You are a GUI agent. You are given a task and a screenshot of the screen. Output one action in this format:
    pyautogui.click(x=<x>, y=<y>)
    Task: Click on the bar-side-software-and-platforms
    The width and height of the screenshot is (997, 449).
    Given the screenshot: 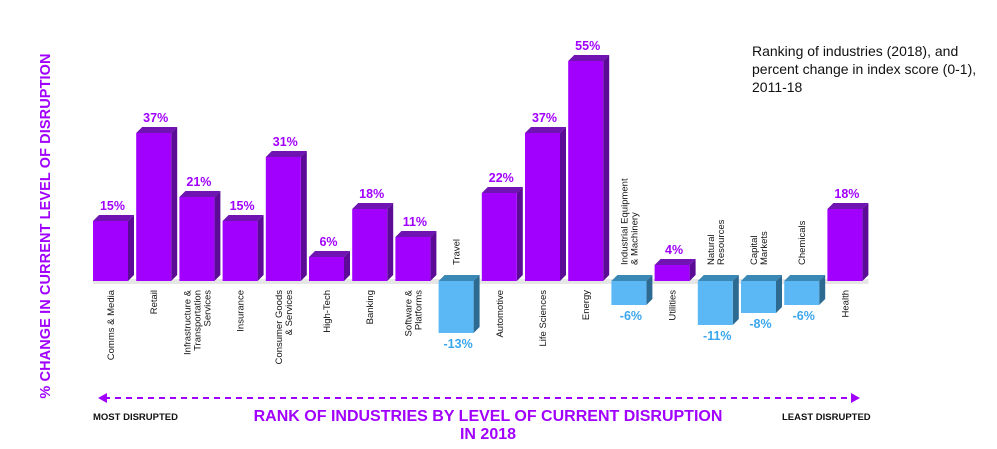 What is the action you would take?
    pyautogui.click(x=433, y=256)
    